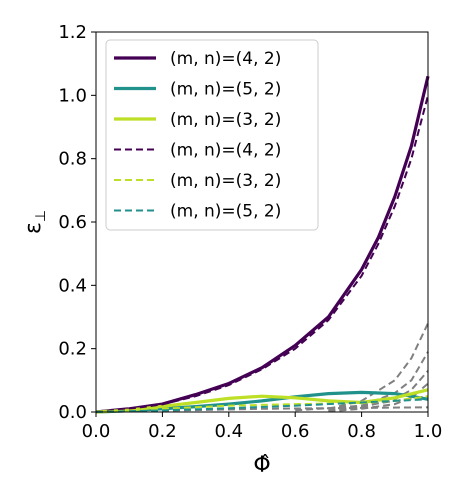 This screenshot has width=466, height=500. What do you see at coordinates (72, 412) in the screenshot?
I see `y-tick-label: 0.0` at bounding box center [72, 412].